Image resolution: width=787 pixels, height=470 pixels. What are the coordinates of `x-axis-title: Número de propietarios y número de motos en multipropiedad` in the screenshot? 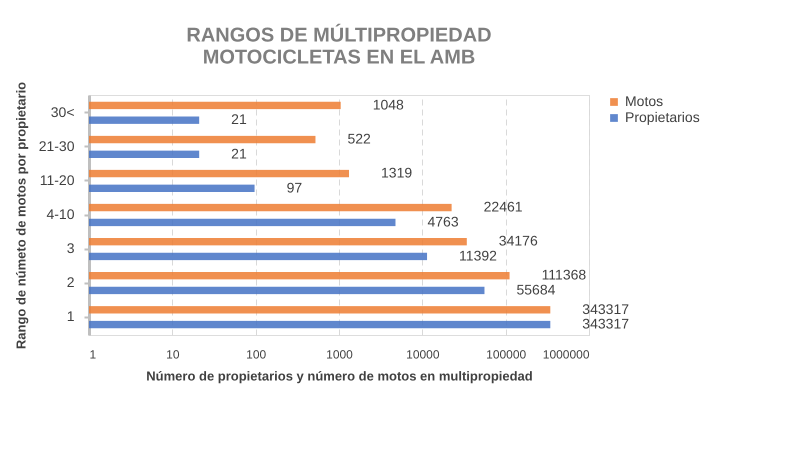 It's located at (339, 376).